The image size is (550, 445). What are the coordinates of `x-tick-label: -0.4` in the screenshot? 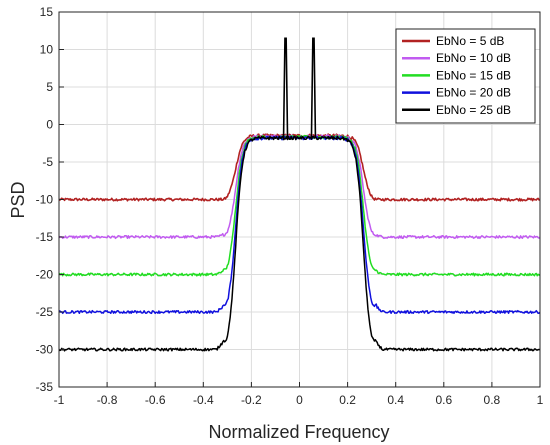 It's located at (203, 400).